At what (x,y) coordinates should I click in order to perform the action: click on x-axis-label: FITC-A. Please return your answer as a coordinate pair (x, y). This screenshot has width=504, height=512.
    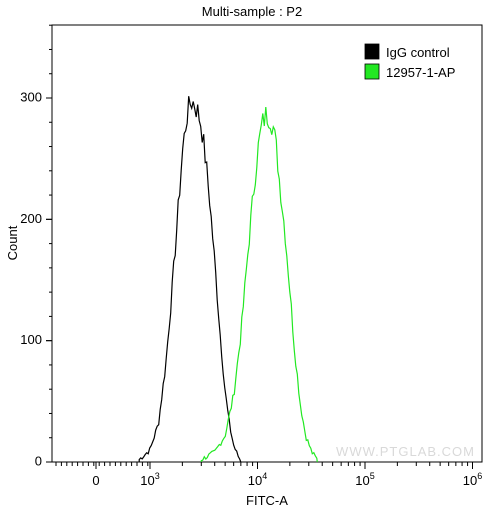
    Looking at the image, I should click on (267, 500).